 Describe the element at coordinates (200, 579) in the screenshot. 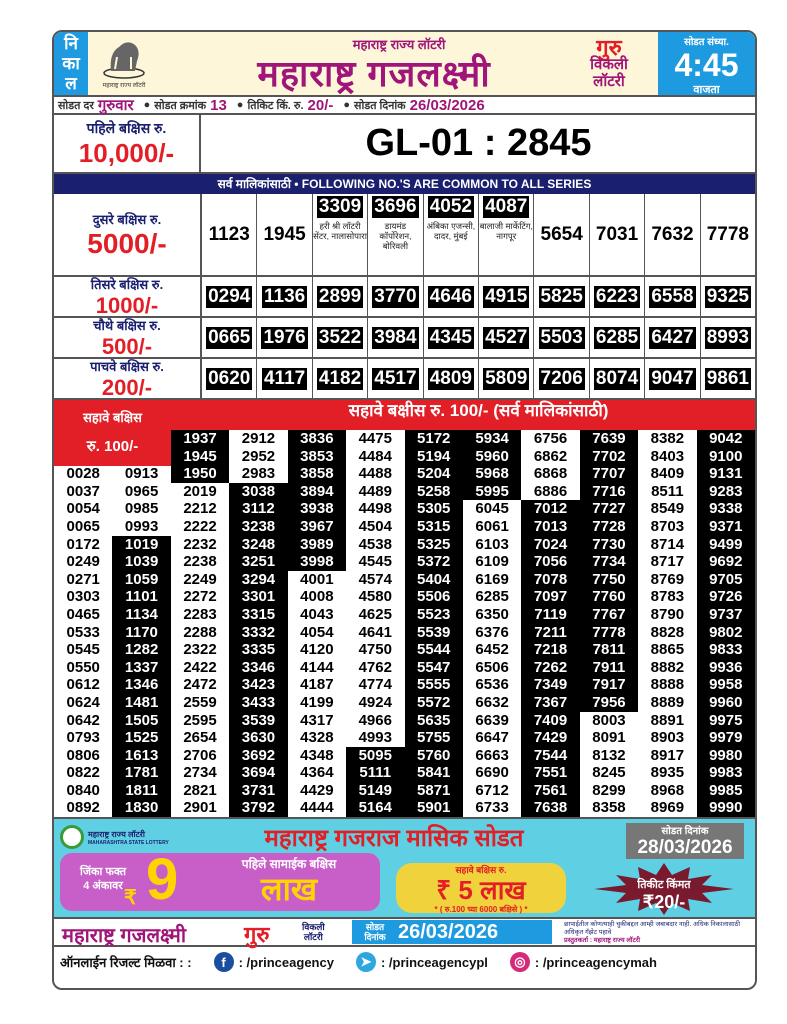

I see `sixth-prize-number: 2249` at that location.